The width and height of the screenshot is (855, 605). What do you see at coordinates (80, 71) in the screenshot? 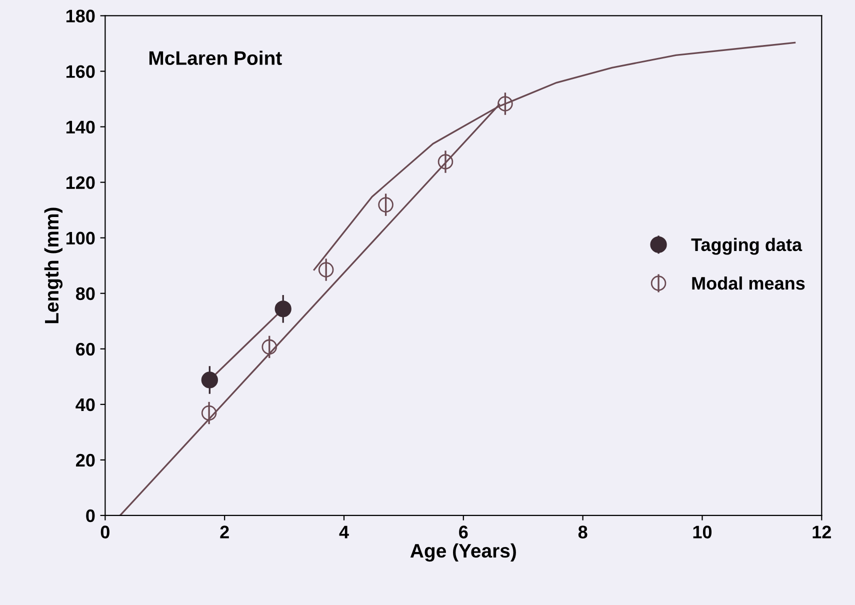
I see `y-tick-label: 160` at bounding box center [80, 71].